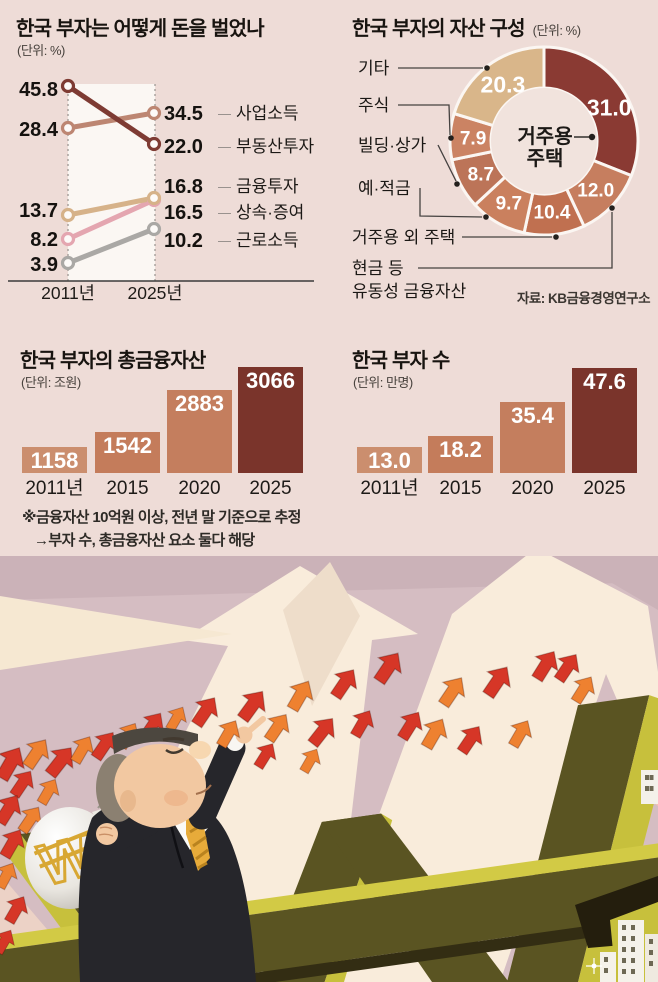 Image resolution: width=658 pixels, height=982 pixels. I want to click on eyebrow, so click(173, 739).